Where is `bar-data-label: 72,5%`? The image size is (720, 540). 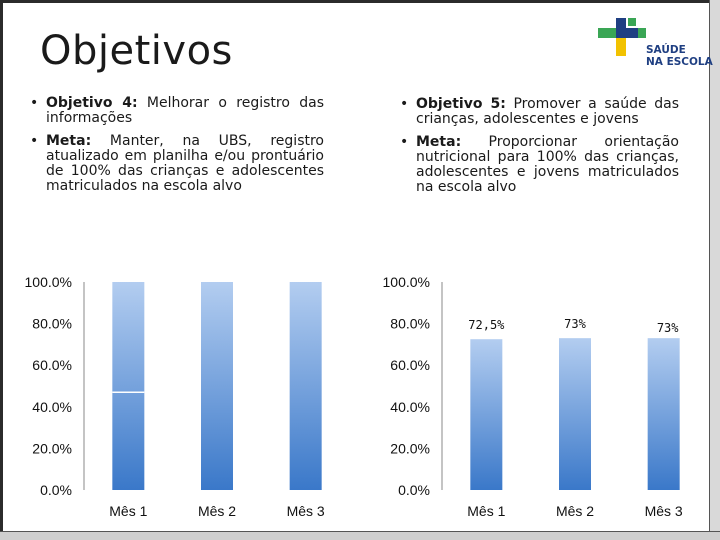
bar-data-label: 72,5% is located at coordinates (486, 325).